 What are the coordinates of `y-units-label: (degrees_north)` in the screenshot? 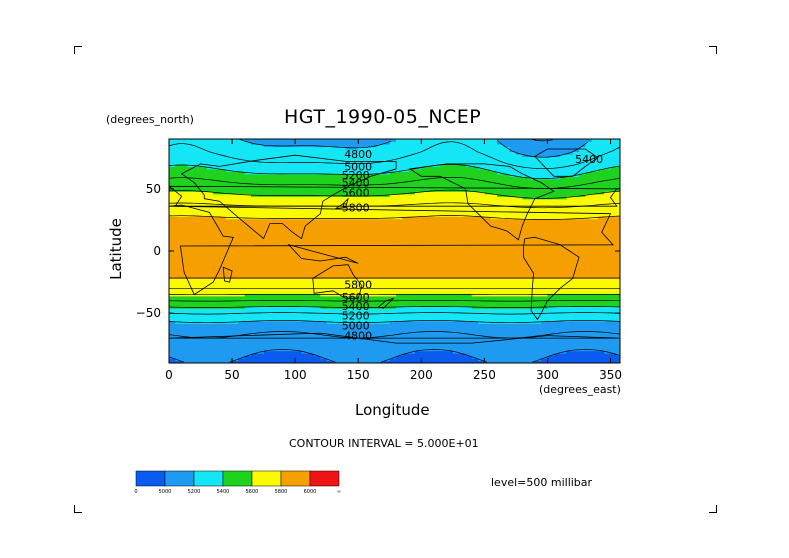 It's located at (150, 119).